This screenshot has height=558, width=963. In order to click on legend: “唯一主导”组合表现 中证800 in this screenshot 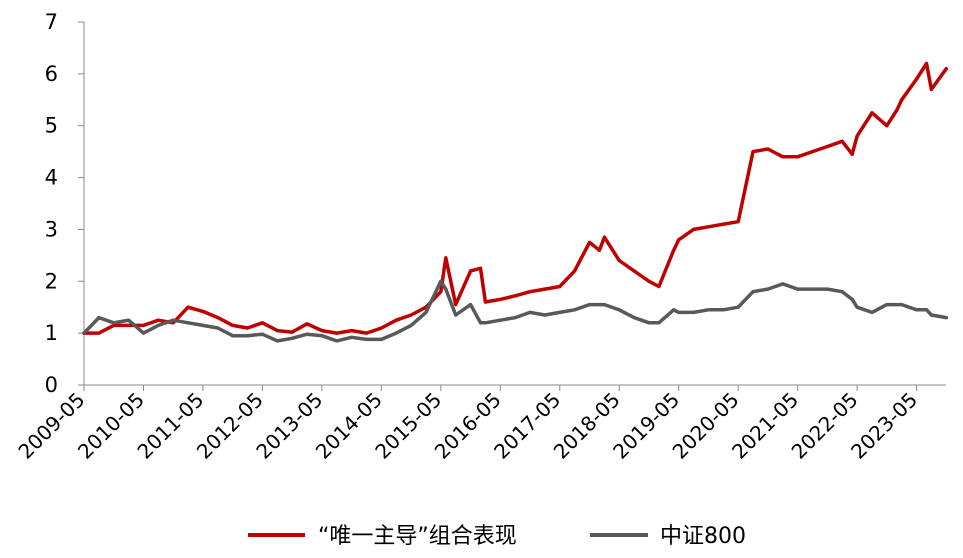, I will do `click(497, 536)`.